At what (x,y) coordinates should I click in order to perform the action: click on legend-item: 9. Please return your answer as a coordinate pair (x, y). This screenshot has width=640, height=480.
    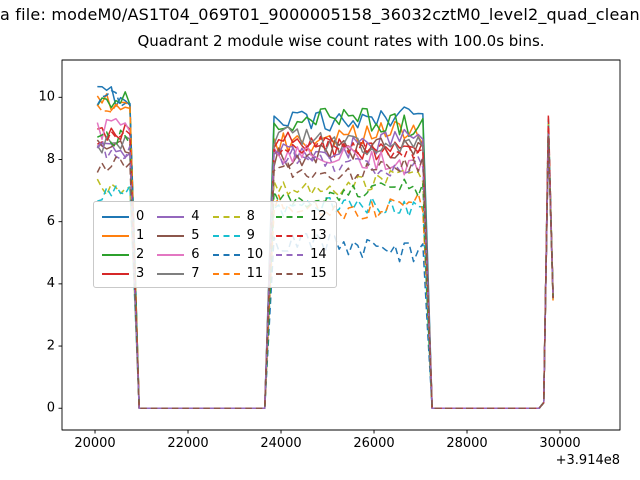
    Looking at the image, I should click on (238, 235).